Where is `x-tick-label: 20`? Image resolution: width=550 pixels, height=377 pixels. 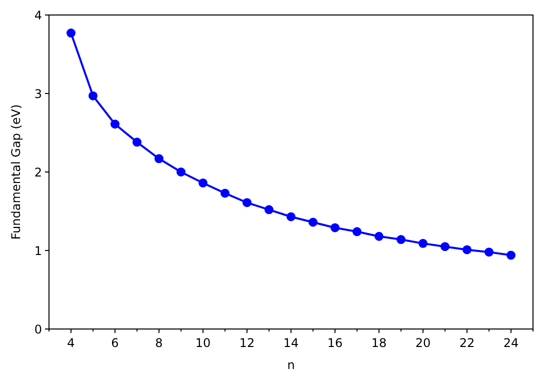
x-tick-label: 20 is located at coordinates (423, 343).